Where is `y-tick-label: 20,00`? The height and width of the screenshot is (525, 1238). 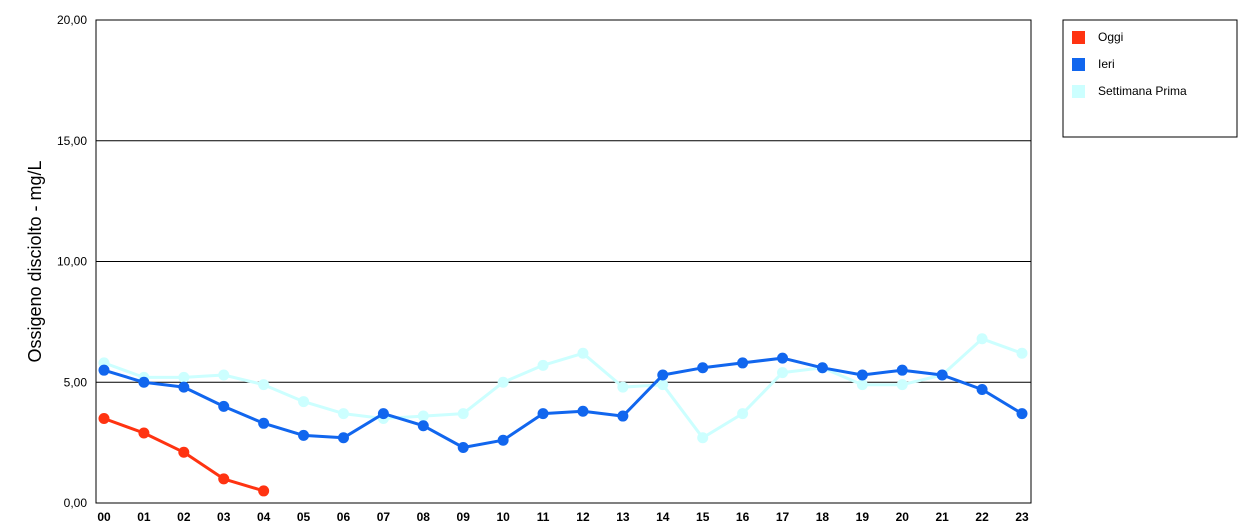
y-tick-label: 20,00 is located at coordinates (72, 20).